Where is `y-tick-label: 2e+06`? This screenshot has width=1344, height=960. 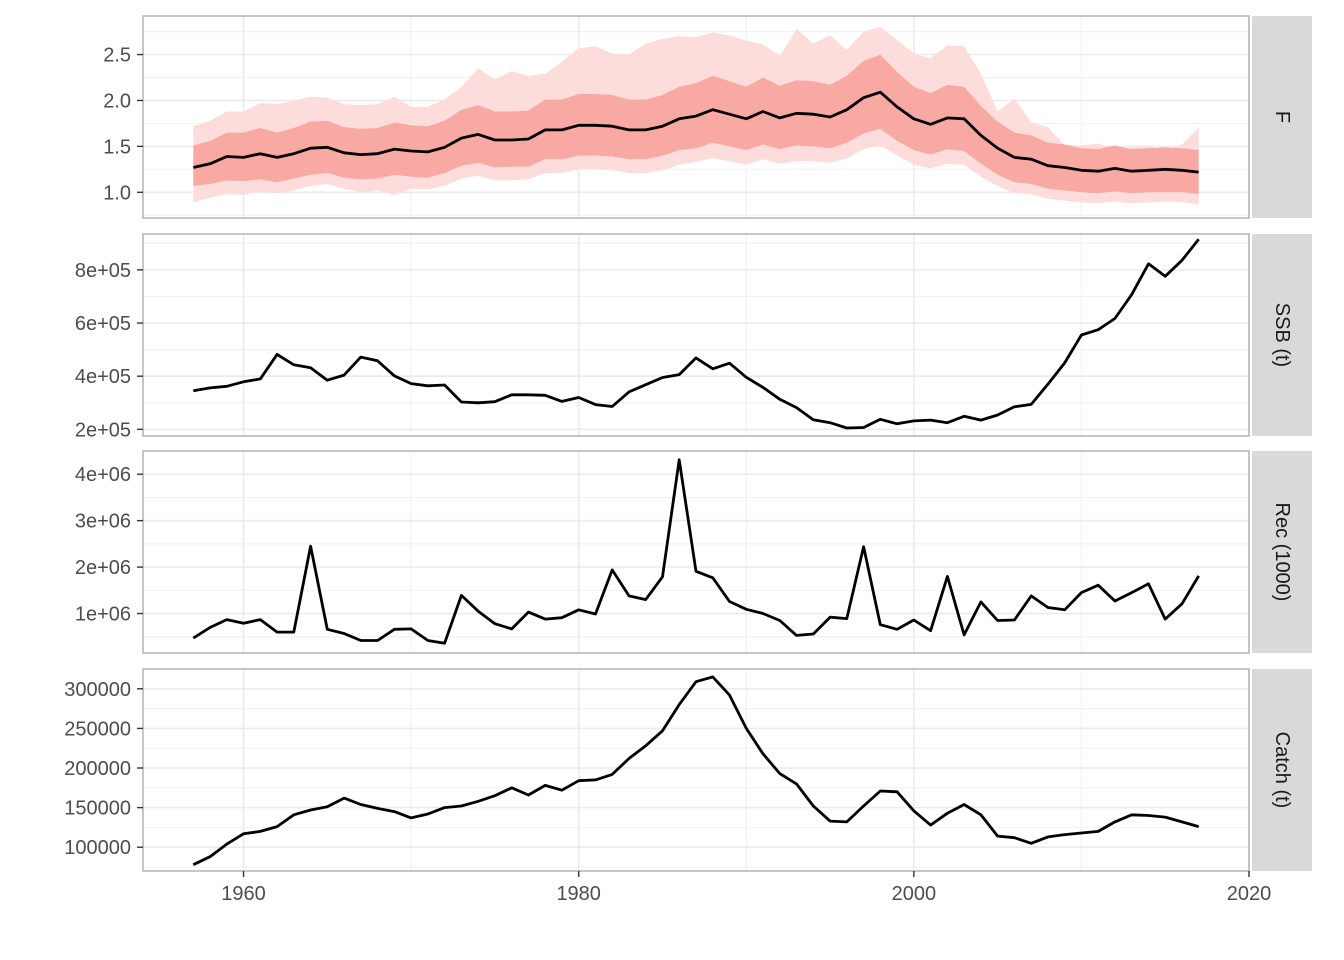
y-tick-label: 2e+06 is located at coordinates (103, 568).